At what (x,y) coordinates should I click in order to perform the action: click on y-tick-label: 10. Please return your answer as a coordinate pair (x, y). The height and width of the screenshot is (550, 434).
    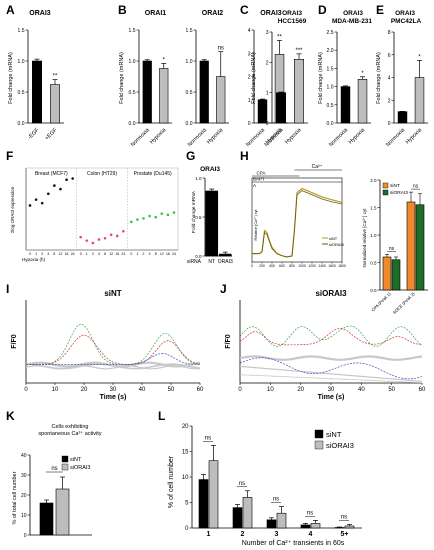
    Looking at the image, I should click on (24, 516).